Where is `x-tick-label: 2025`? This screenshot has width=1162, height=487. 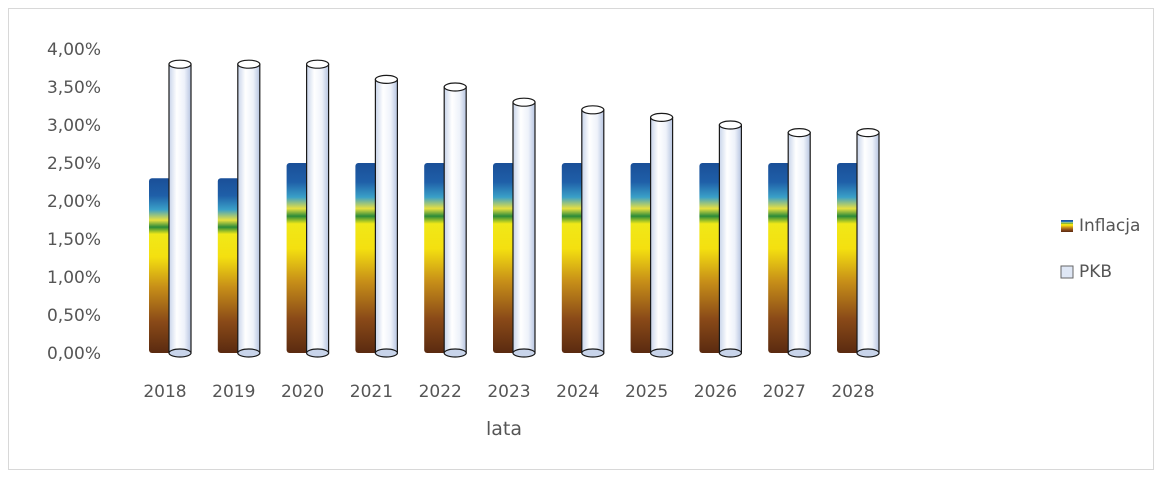 x-tick-label: 2025 is located at coordinates (646, 392).